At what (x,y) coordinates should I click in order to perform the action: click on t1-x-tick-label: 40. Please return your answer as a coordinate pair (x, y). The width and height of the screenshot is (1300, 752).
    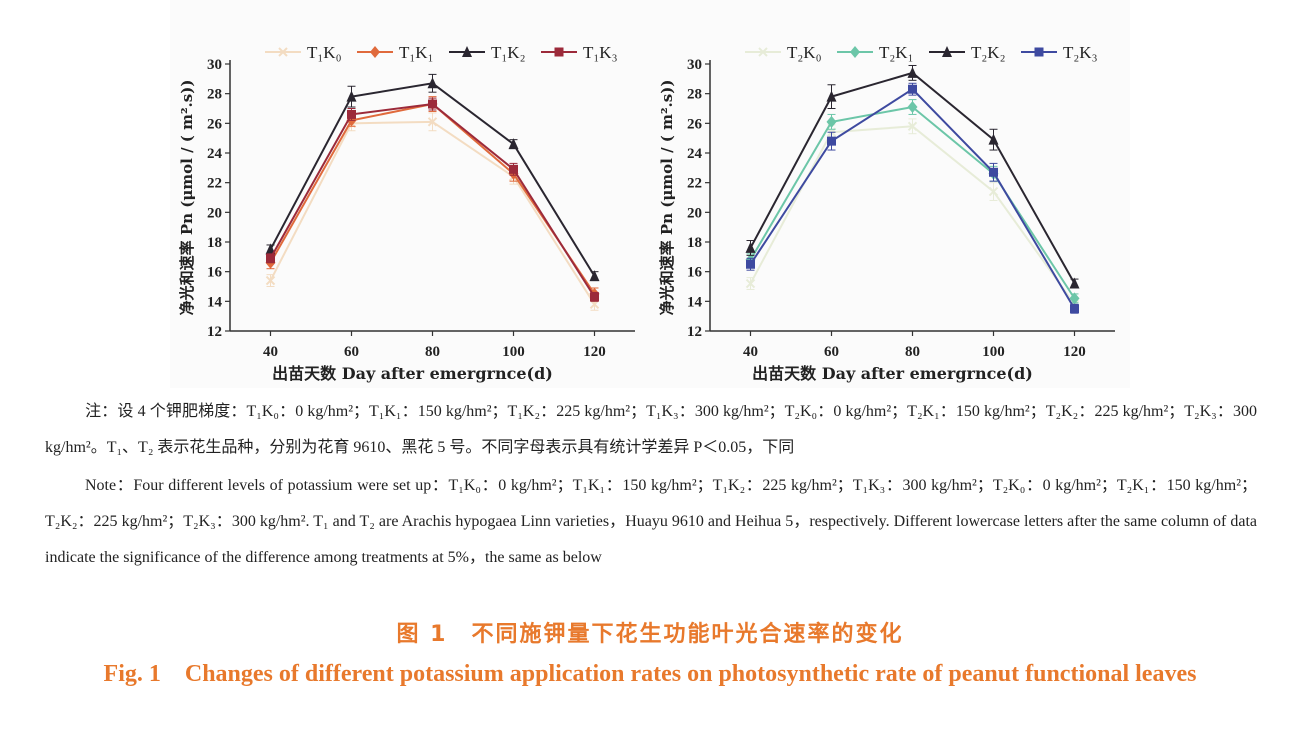
    Looking at the image, I should click on (270, 352).